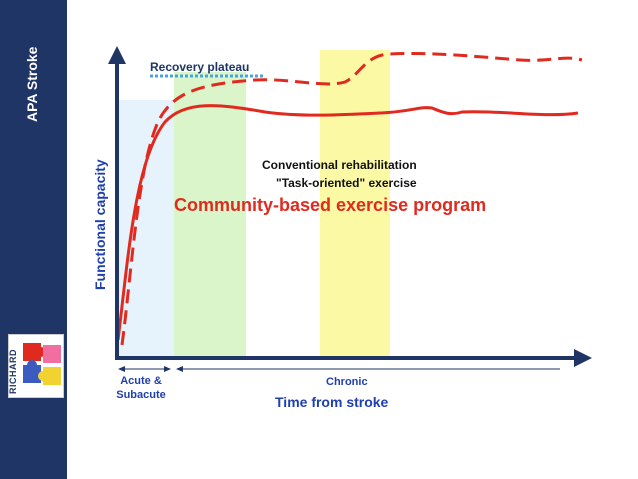  Describe the element at coordinates (347, 382) in the screenshot. I see `chronic-label: Chronic` at that location.